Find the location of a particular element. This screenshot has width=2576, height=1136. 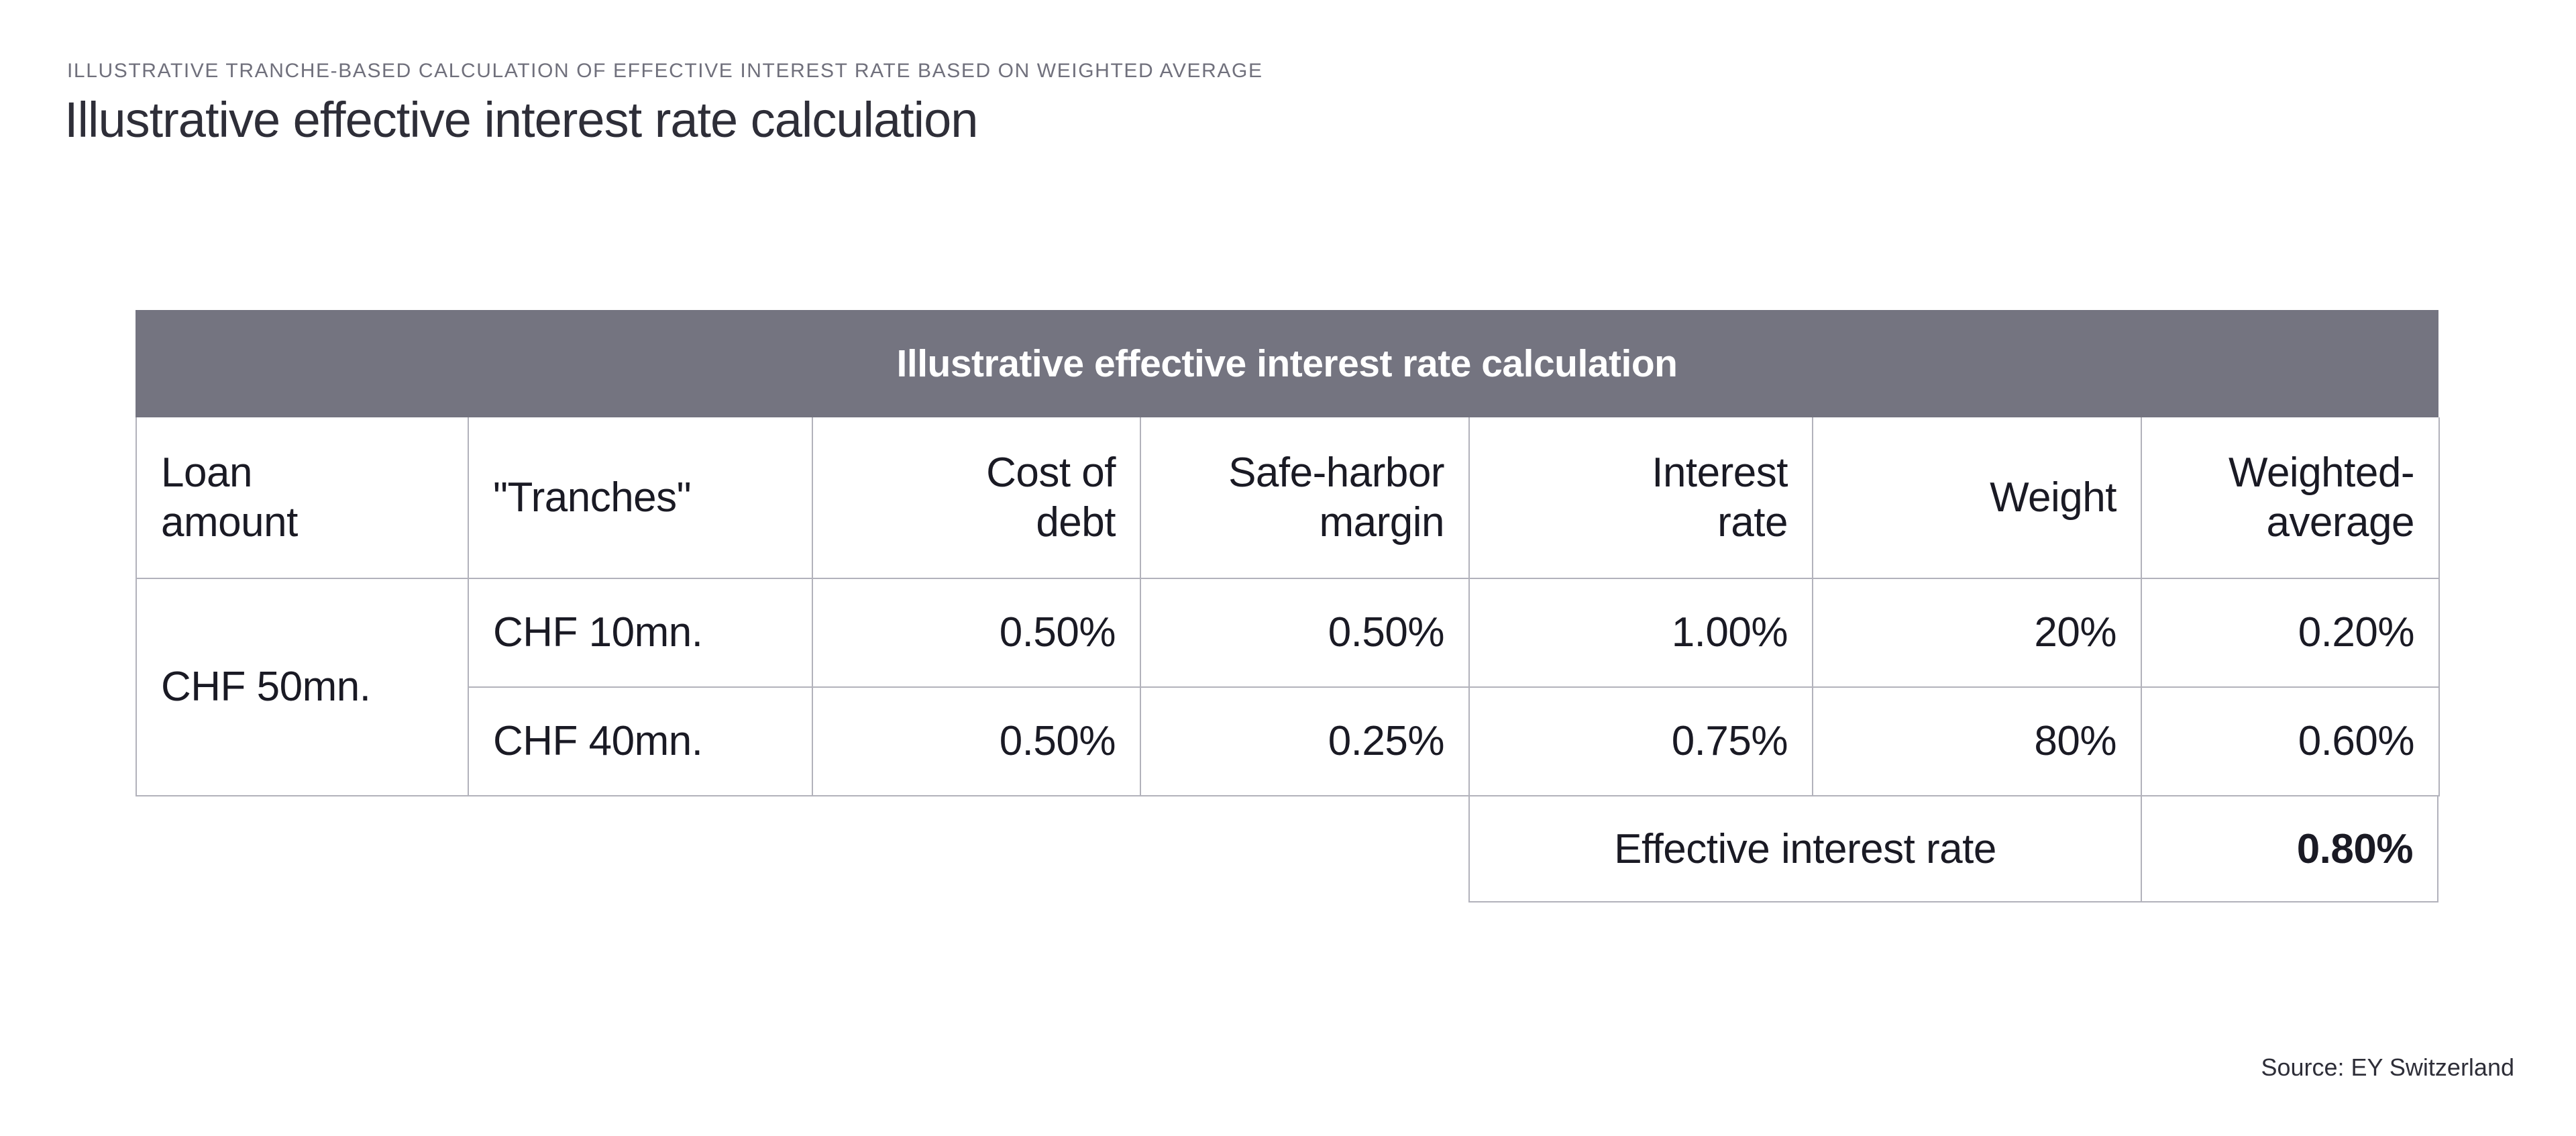

weight-cell: 20% is located at coordinates (1977, 633).